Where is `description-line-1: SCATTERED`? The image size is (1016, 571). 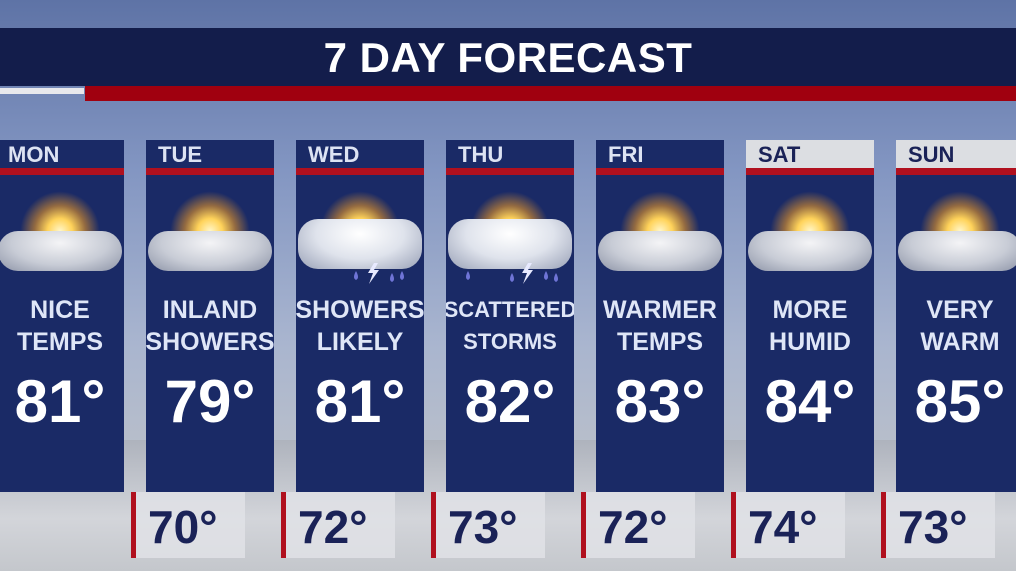
description-line-1: SCATTERED is located at coordinates (510, 309).